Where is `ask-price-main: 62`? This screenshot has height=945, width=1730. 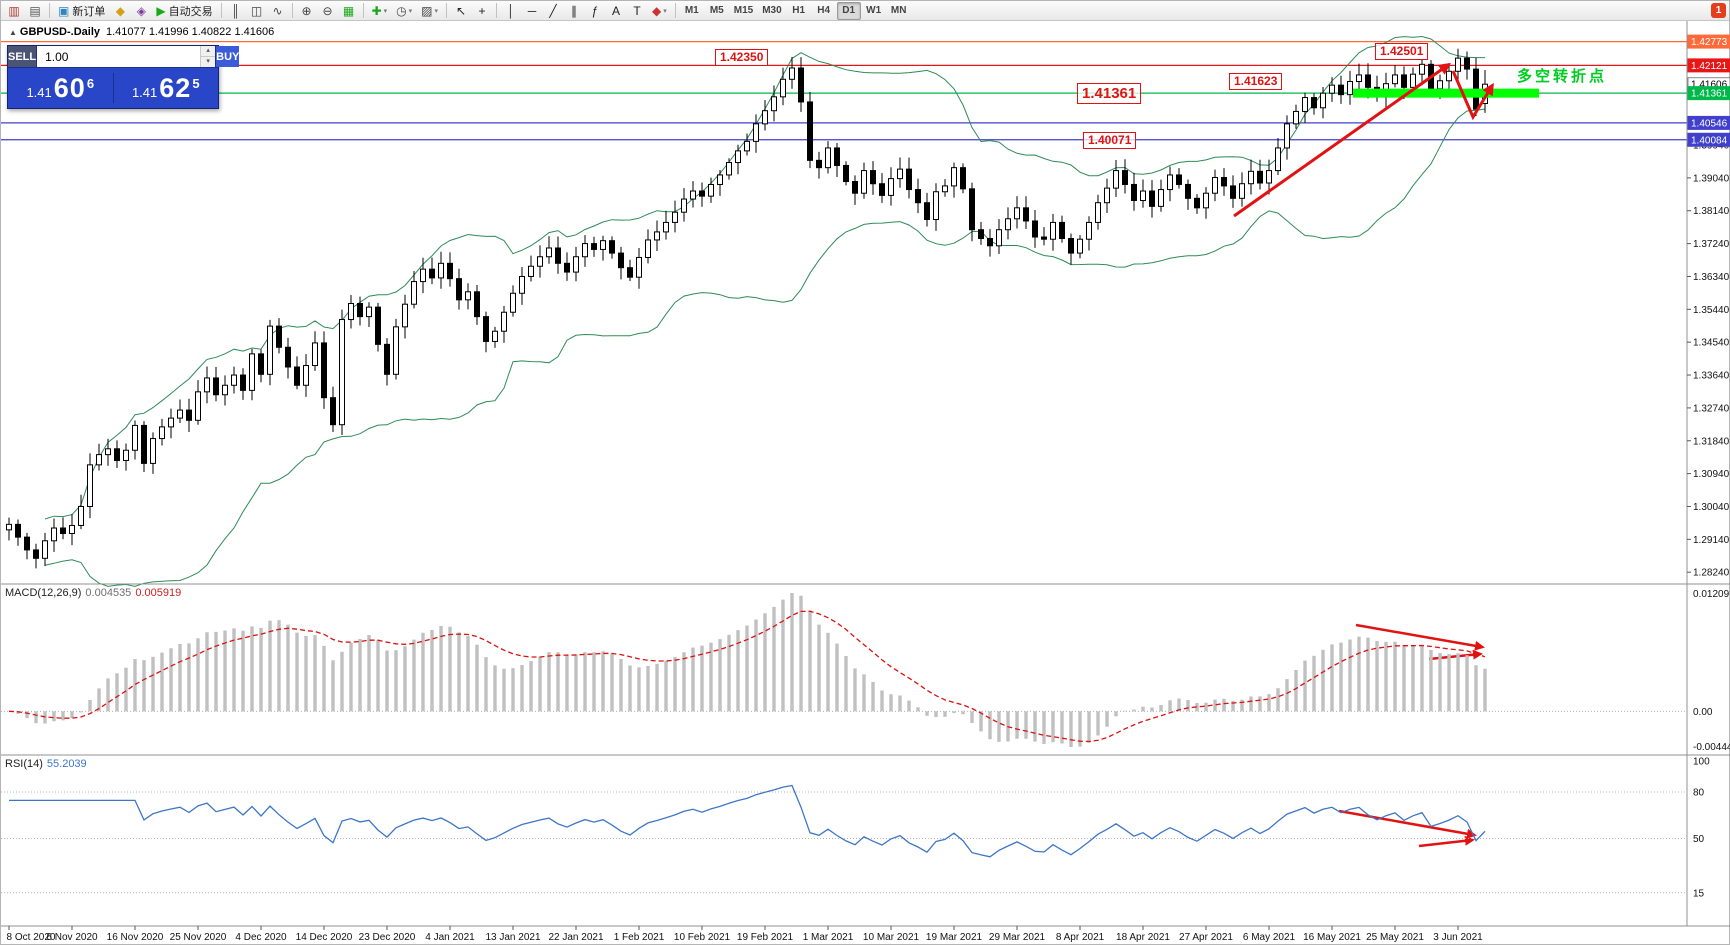 ask-price-main: 62 is located at coordinates (175, 87).